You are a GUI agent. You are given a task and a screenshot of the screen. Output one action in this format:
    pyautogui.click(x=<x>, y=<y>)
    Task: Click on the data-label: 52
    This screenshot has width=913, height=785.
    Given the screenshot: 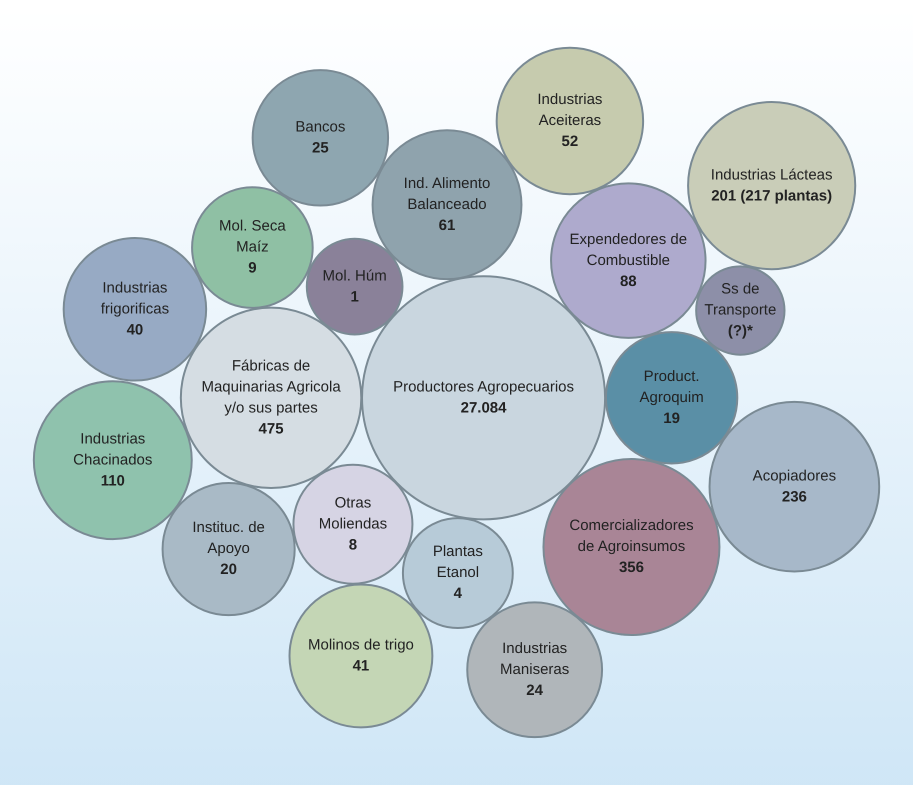 What is the action you would take?
    pyautogui.click(x=570, y=141)
    